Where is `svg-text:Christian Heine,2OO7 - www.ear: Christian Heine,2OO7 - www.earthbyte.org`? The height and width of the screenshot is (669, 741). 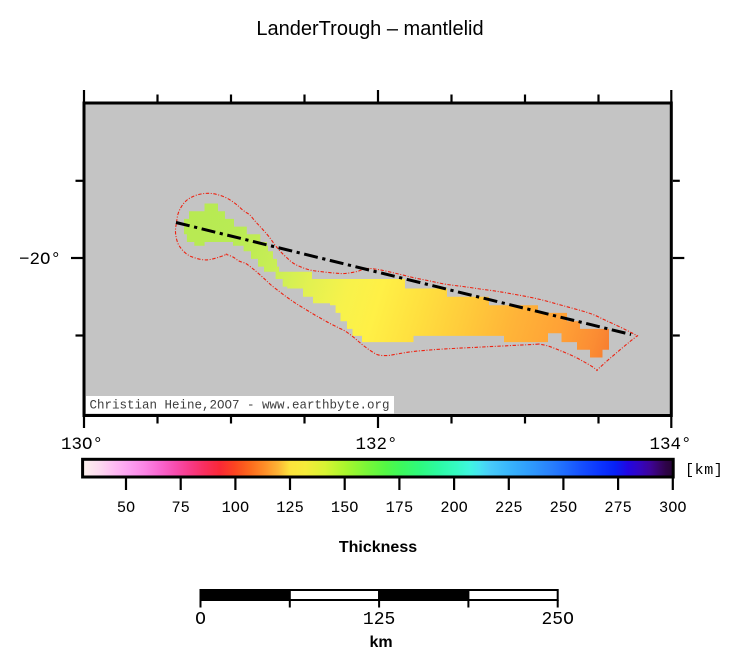 svg-text:Christian Heine,2OO7 - www.ear: Christian Heine,2OO7 - www.earthbyte.org is located at coordinates (240, 406).